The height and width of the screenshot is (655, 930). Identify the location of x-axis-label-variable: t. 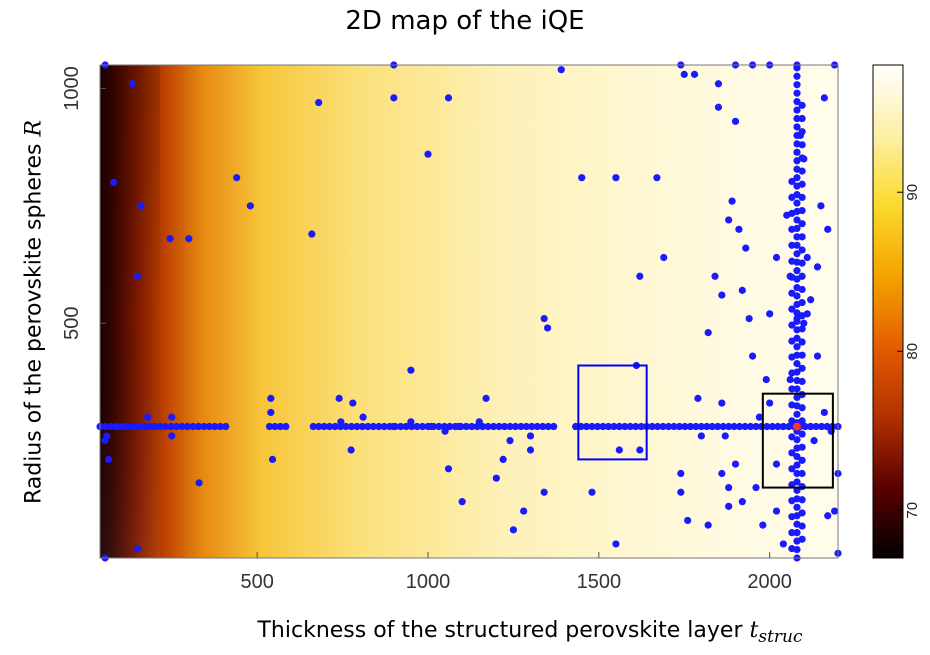
(754, 630).